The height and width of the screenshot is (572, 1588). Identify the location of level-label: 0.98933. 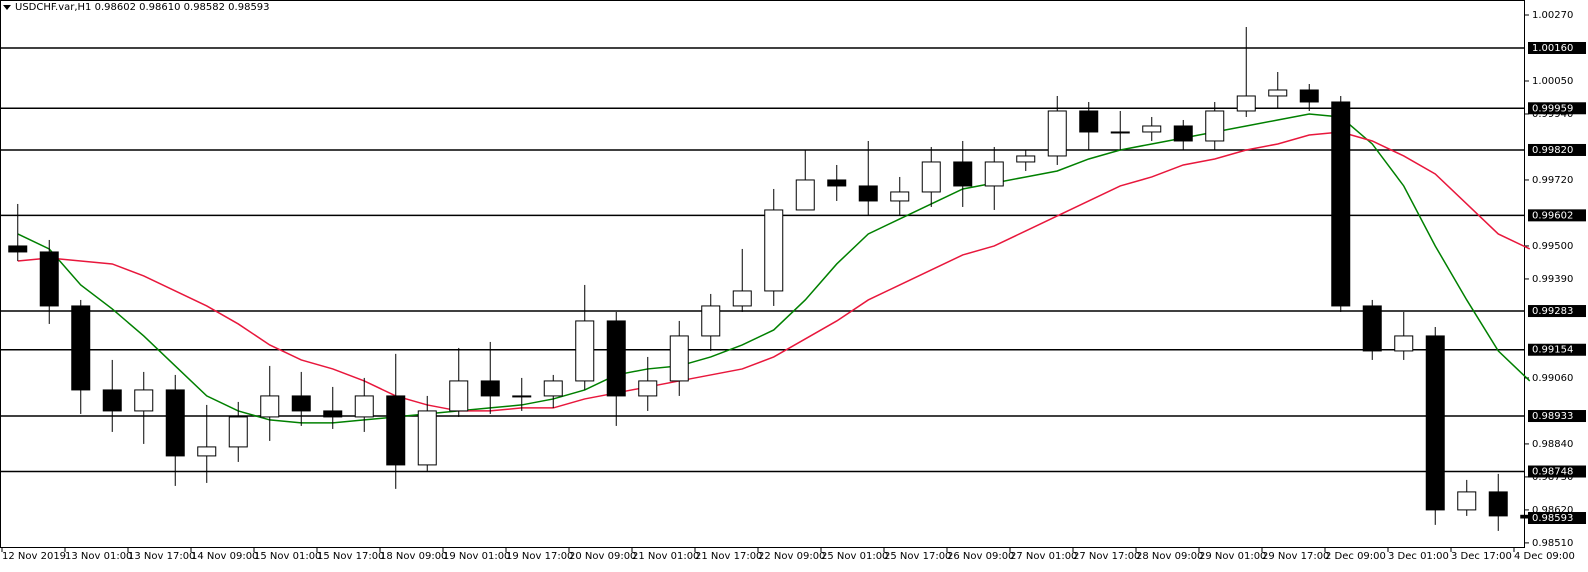
(1552, 416).